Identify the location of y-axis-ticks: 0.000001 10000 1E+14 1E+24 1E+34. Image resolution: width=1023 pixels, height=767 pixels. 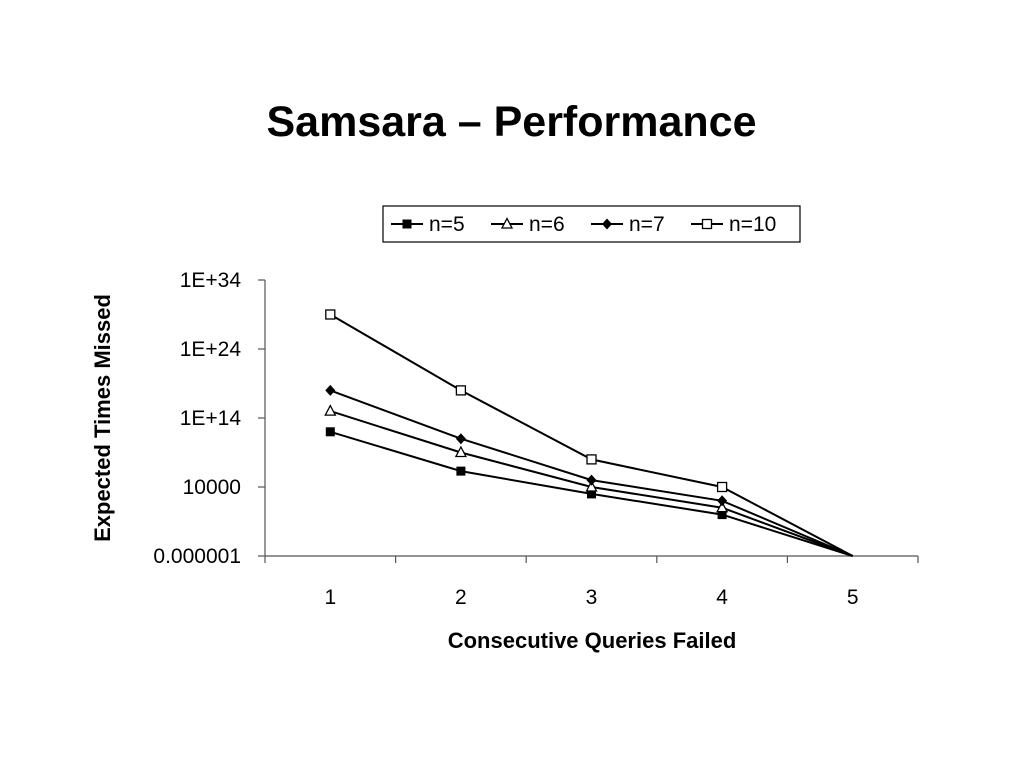
(209, 418).